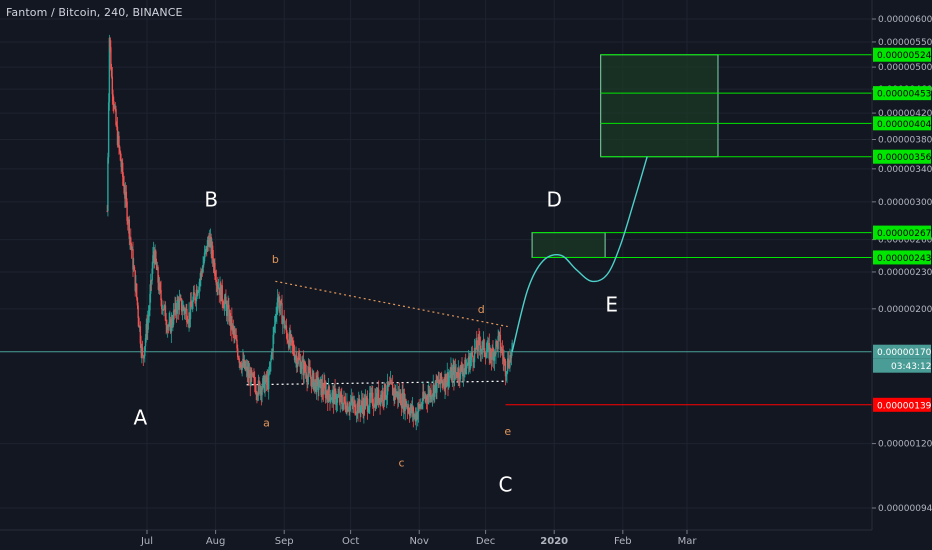 Image resolution: width=932 pixels, height=550 pixels. Describe the element at coordinates (419, 541) in the screenshot. I see `x-tick-label: Nov` at that location.